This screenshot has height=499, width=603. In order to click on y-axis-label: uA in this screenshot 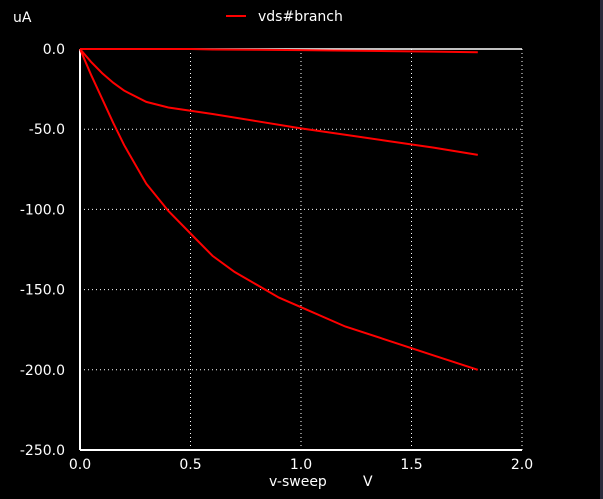, I will do `click(22, 18)`.